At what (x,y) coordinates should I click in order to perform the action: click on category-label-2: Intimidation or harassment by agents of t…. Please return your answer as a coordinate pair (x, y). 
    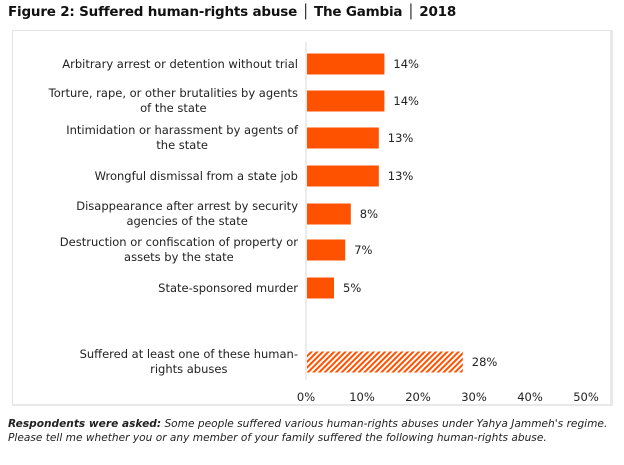
    Looking at the image, I should click on (182, 137).